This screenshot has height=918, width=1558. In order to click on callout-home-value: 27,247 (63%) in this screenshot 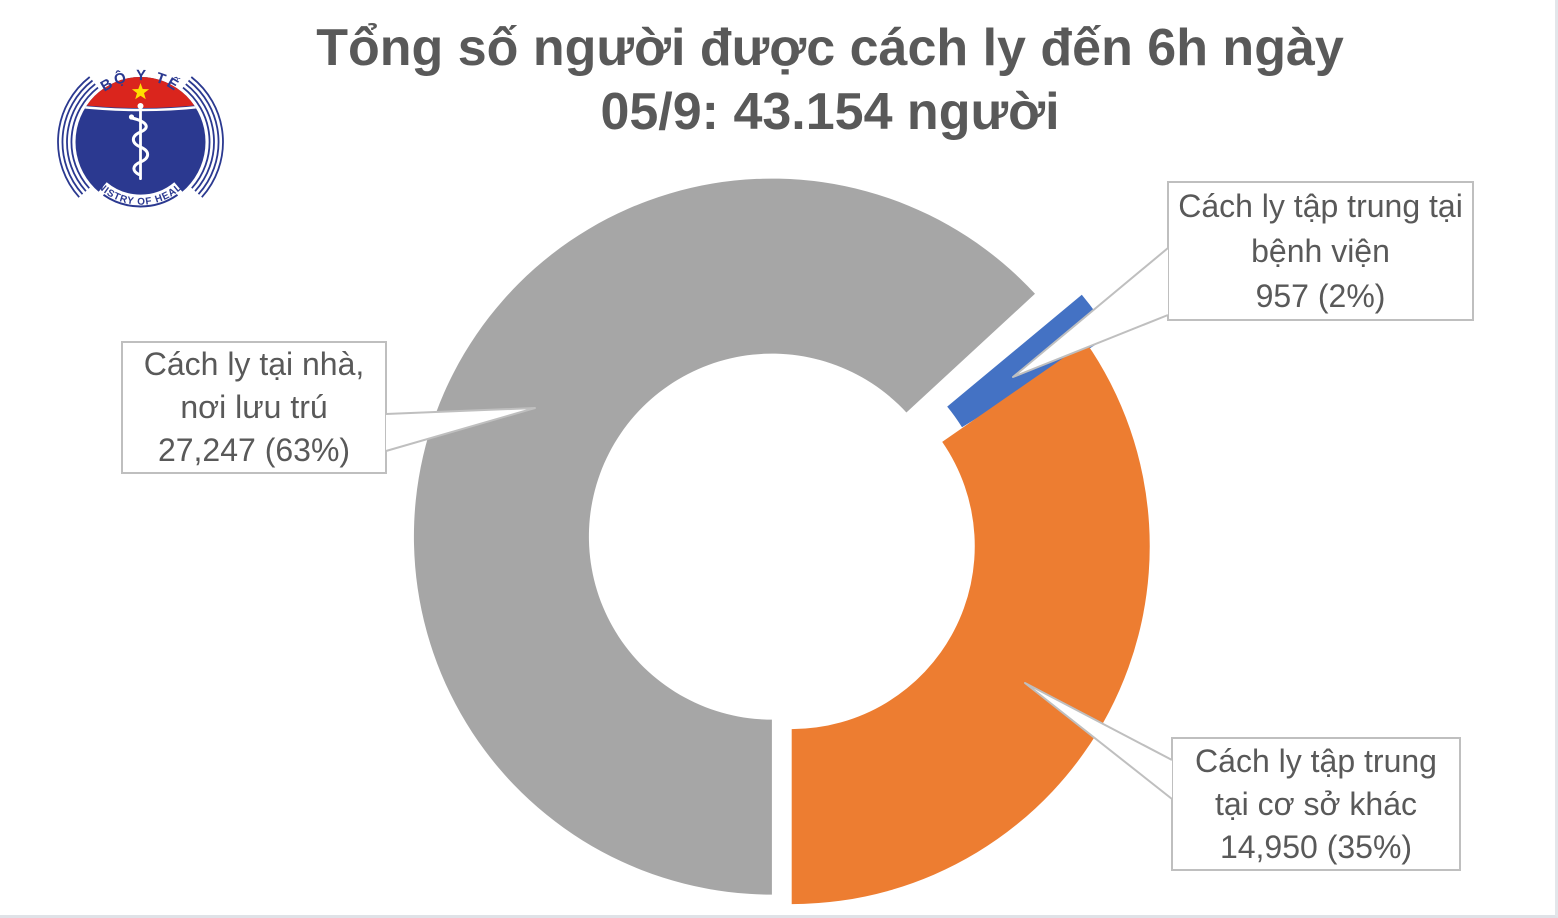, I will do `click(254, 450)`.